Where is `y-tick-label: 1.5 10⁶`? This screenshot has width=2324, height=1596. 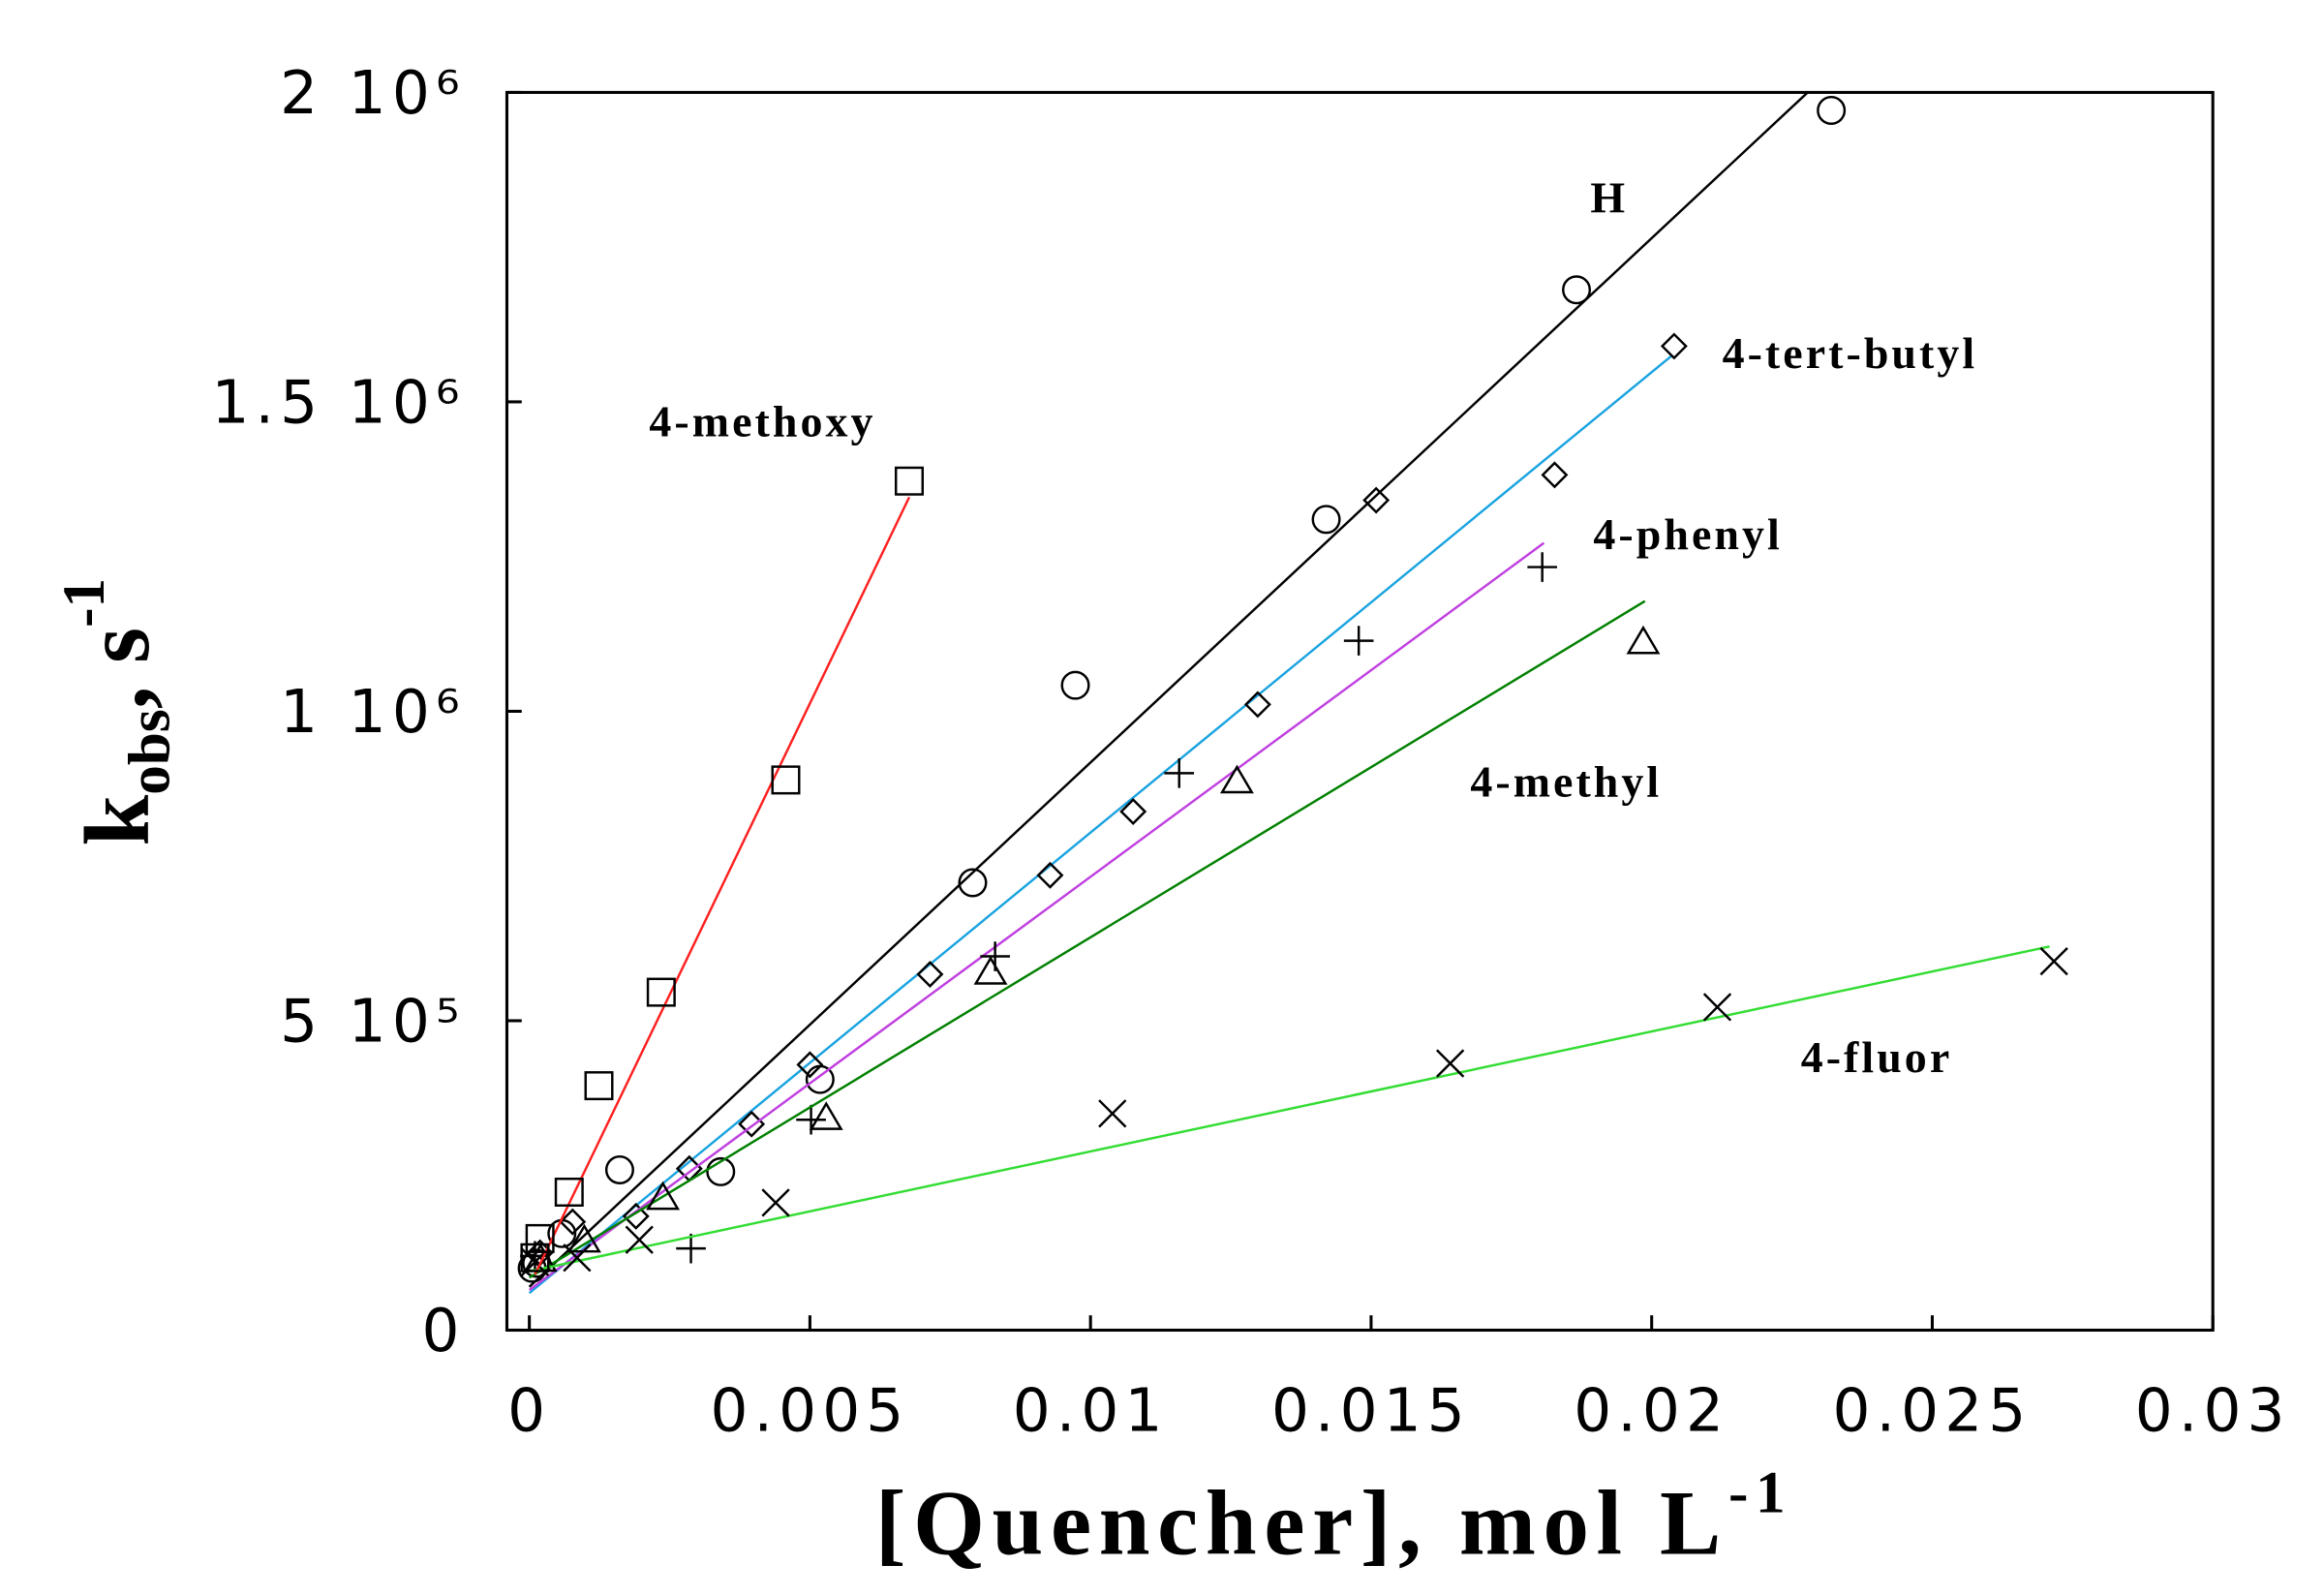
y-tick-label: 1.5 10⁶ is located at coordinates (338, 402).